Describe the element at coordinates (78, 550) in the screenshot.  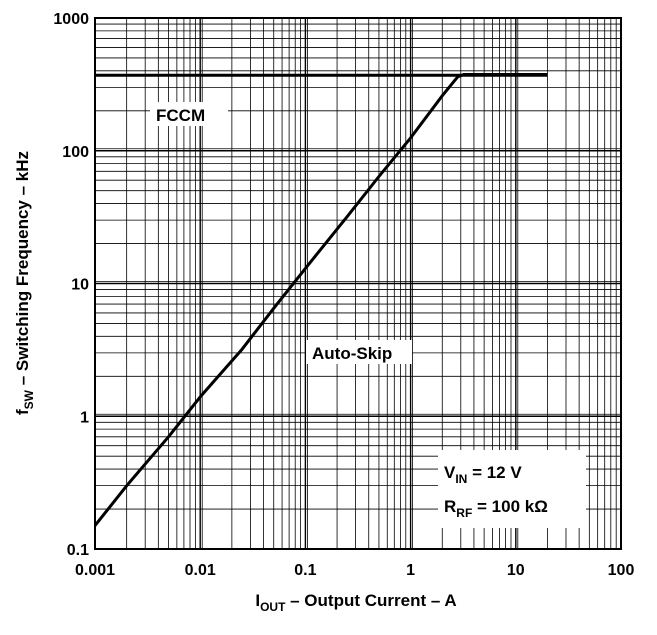
I see `y-tick-label: 0.1` at that location.